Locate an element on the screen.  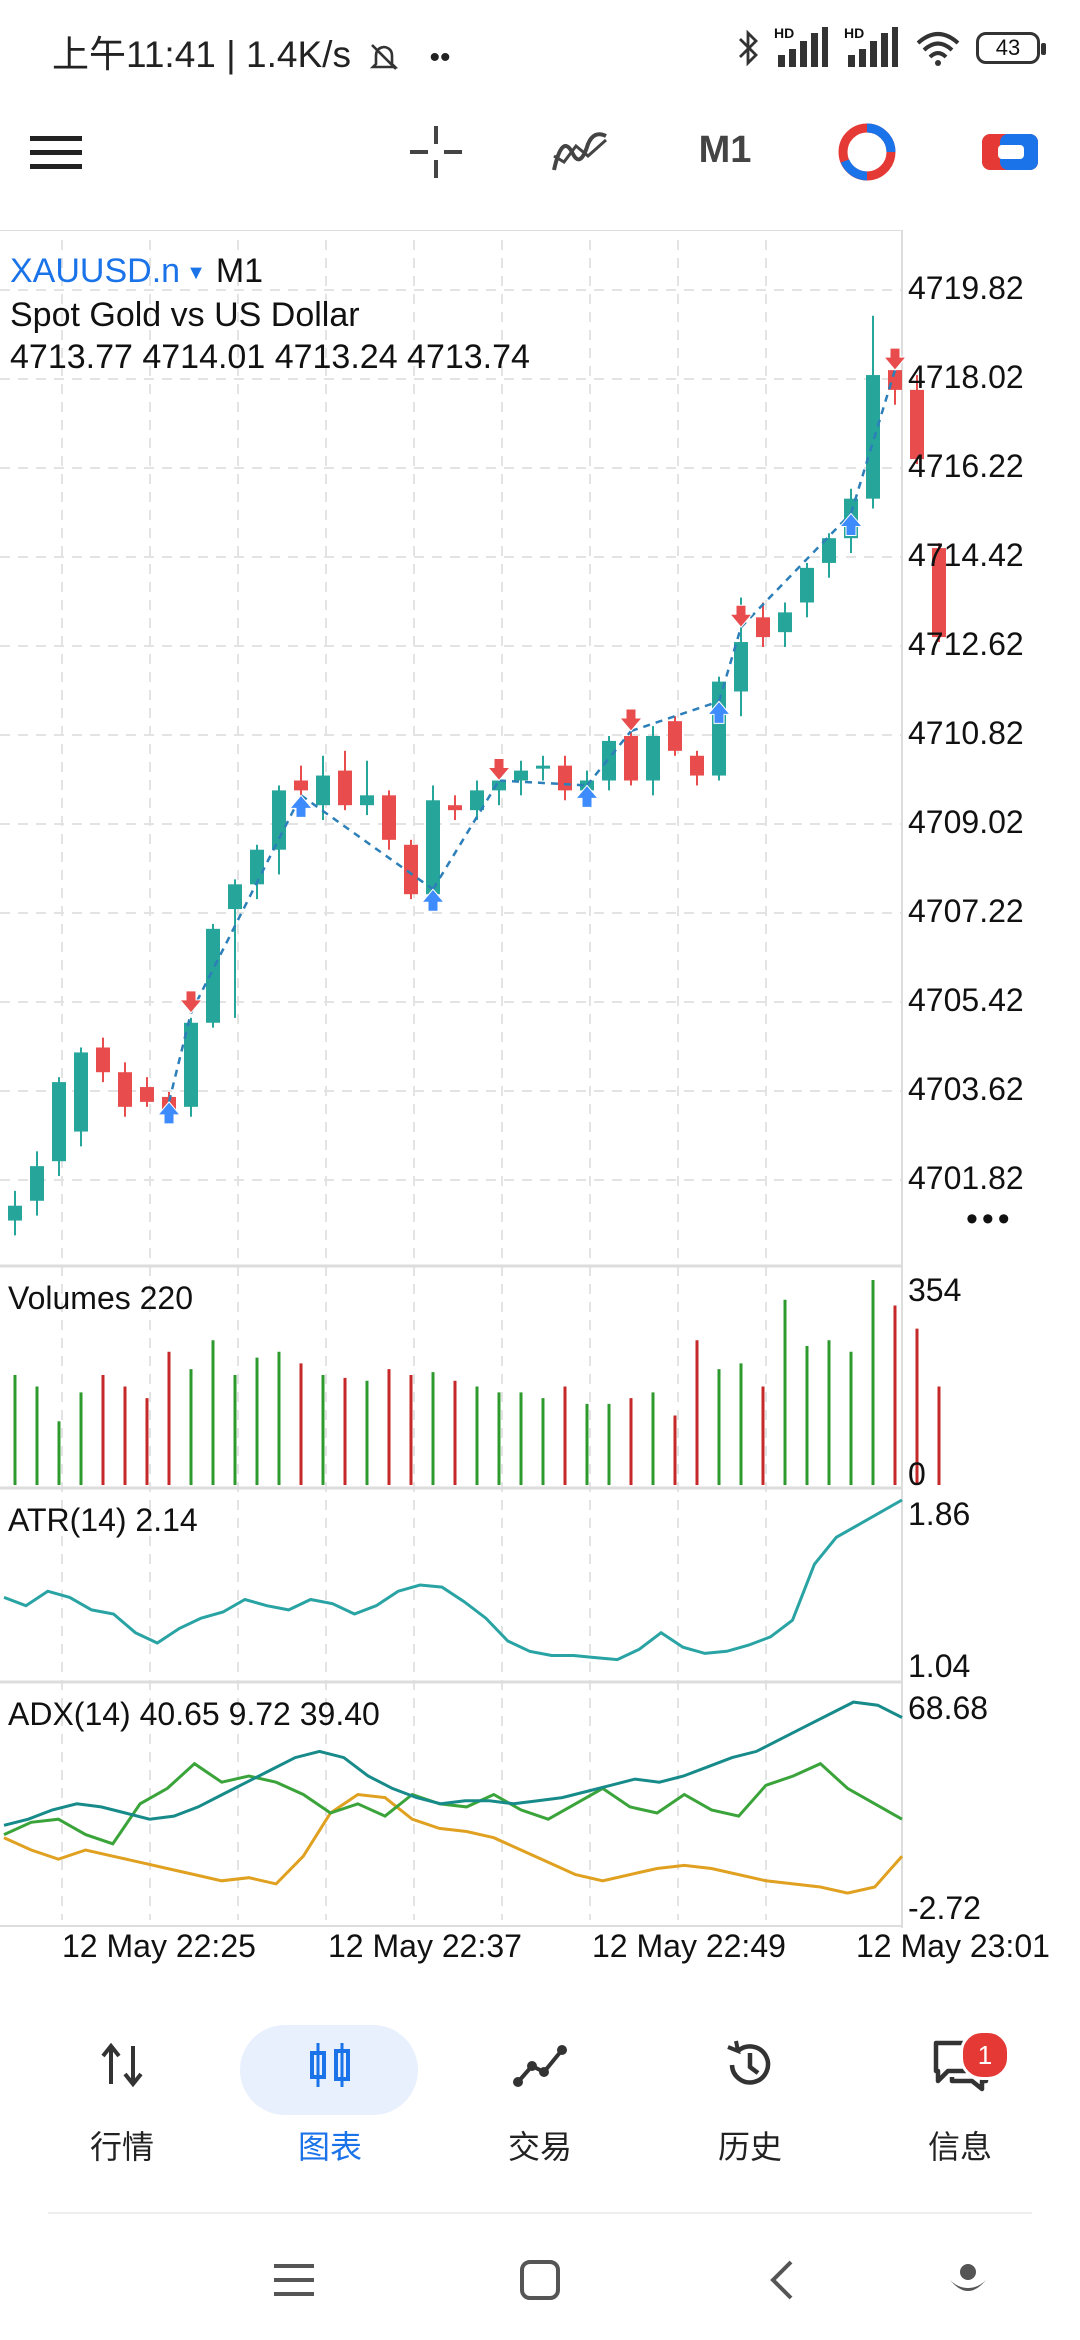
back-button is located at coordinates (782, 2280).